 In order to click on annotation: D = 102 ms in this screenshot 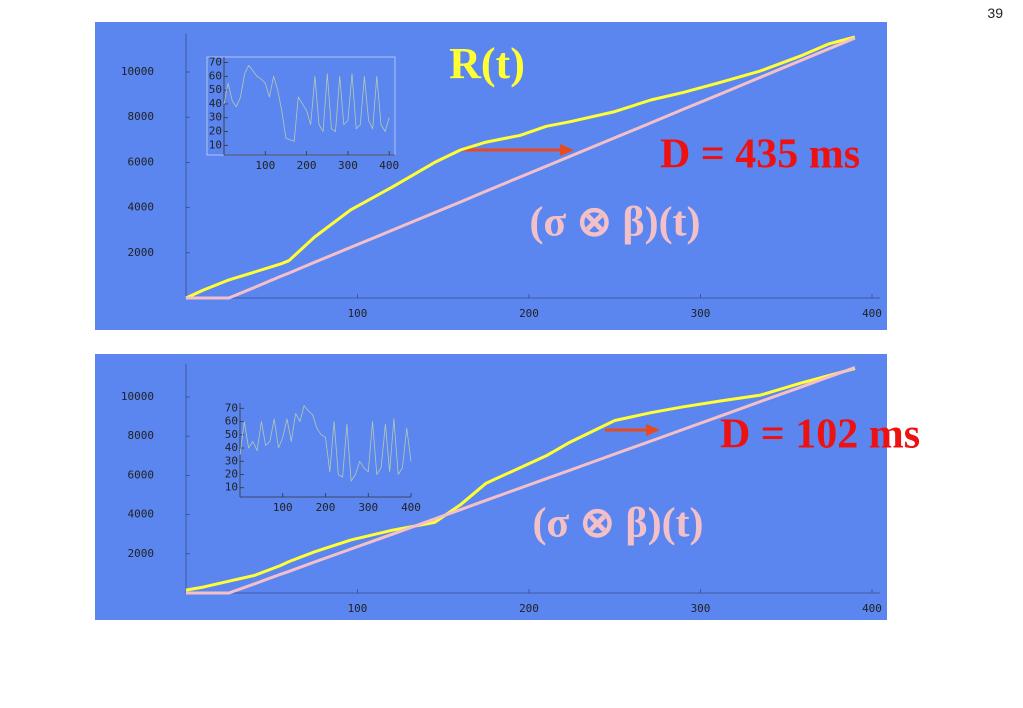, I will do `click(820, 435)`.